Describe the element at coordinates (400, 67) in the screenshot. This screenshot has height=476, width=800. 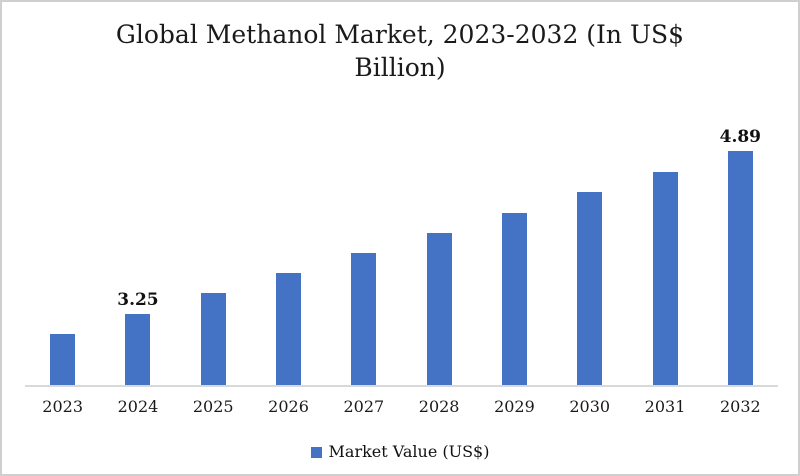
I see `chart-title-line2: Billion)` at that location.